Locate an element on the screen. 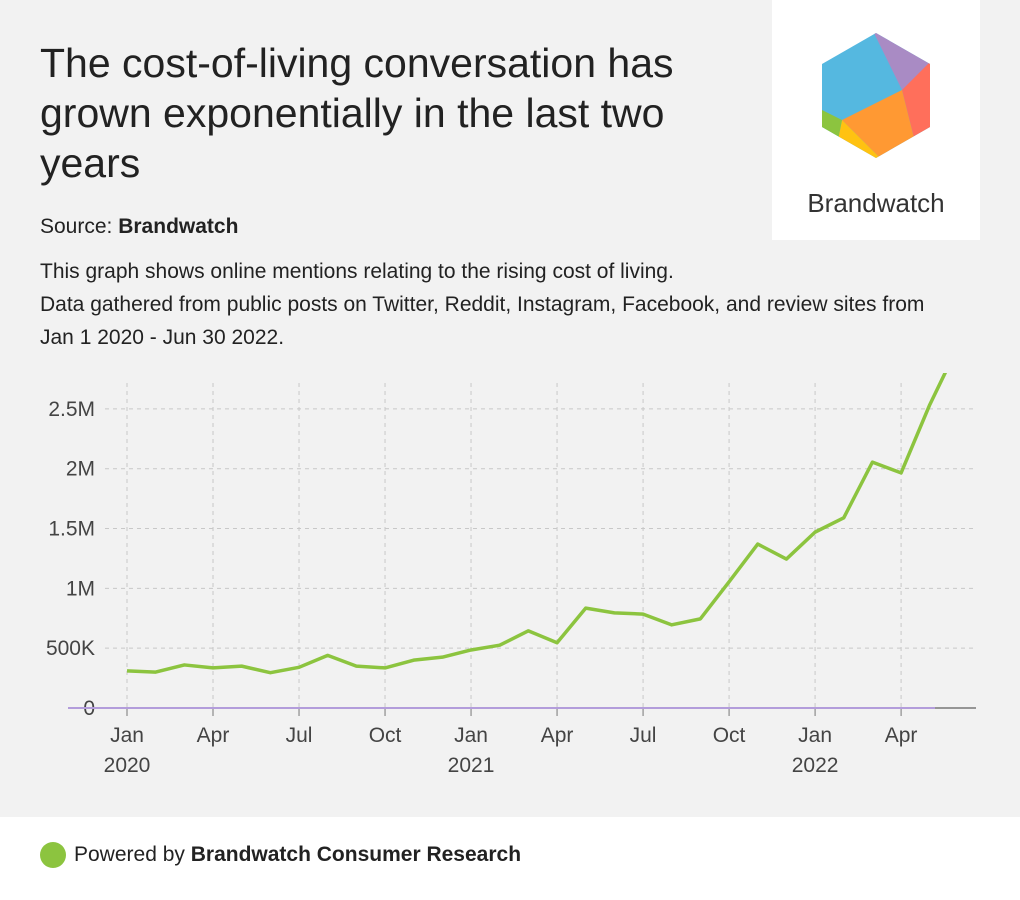  source-label: Source: is located at coordinates (76, 226).